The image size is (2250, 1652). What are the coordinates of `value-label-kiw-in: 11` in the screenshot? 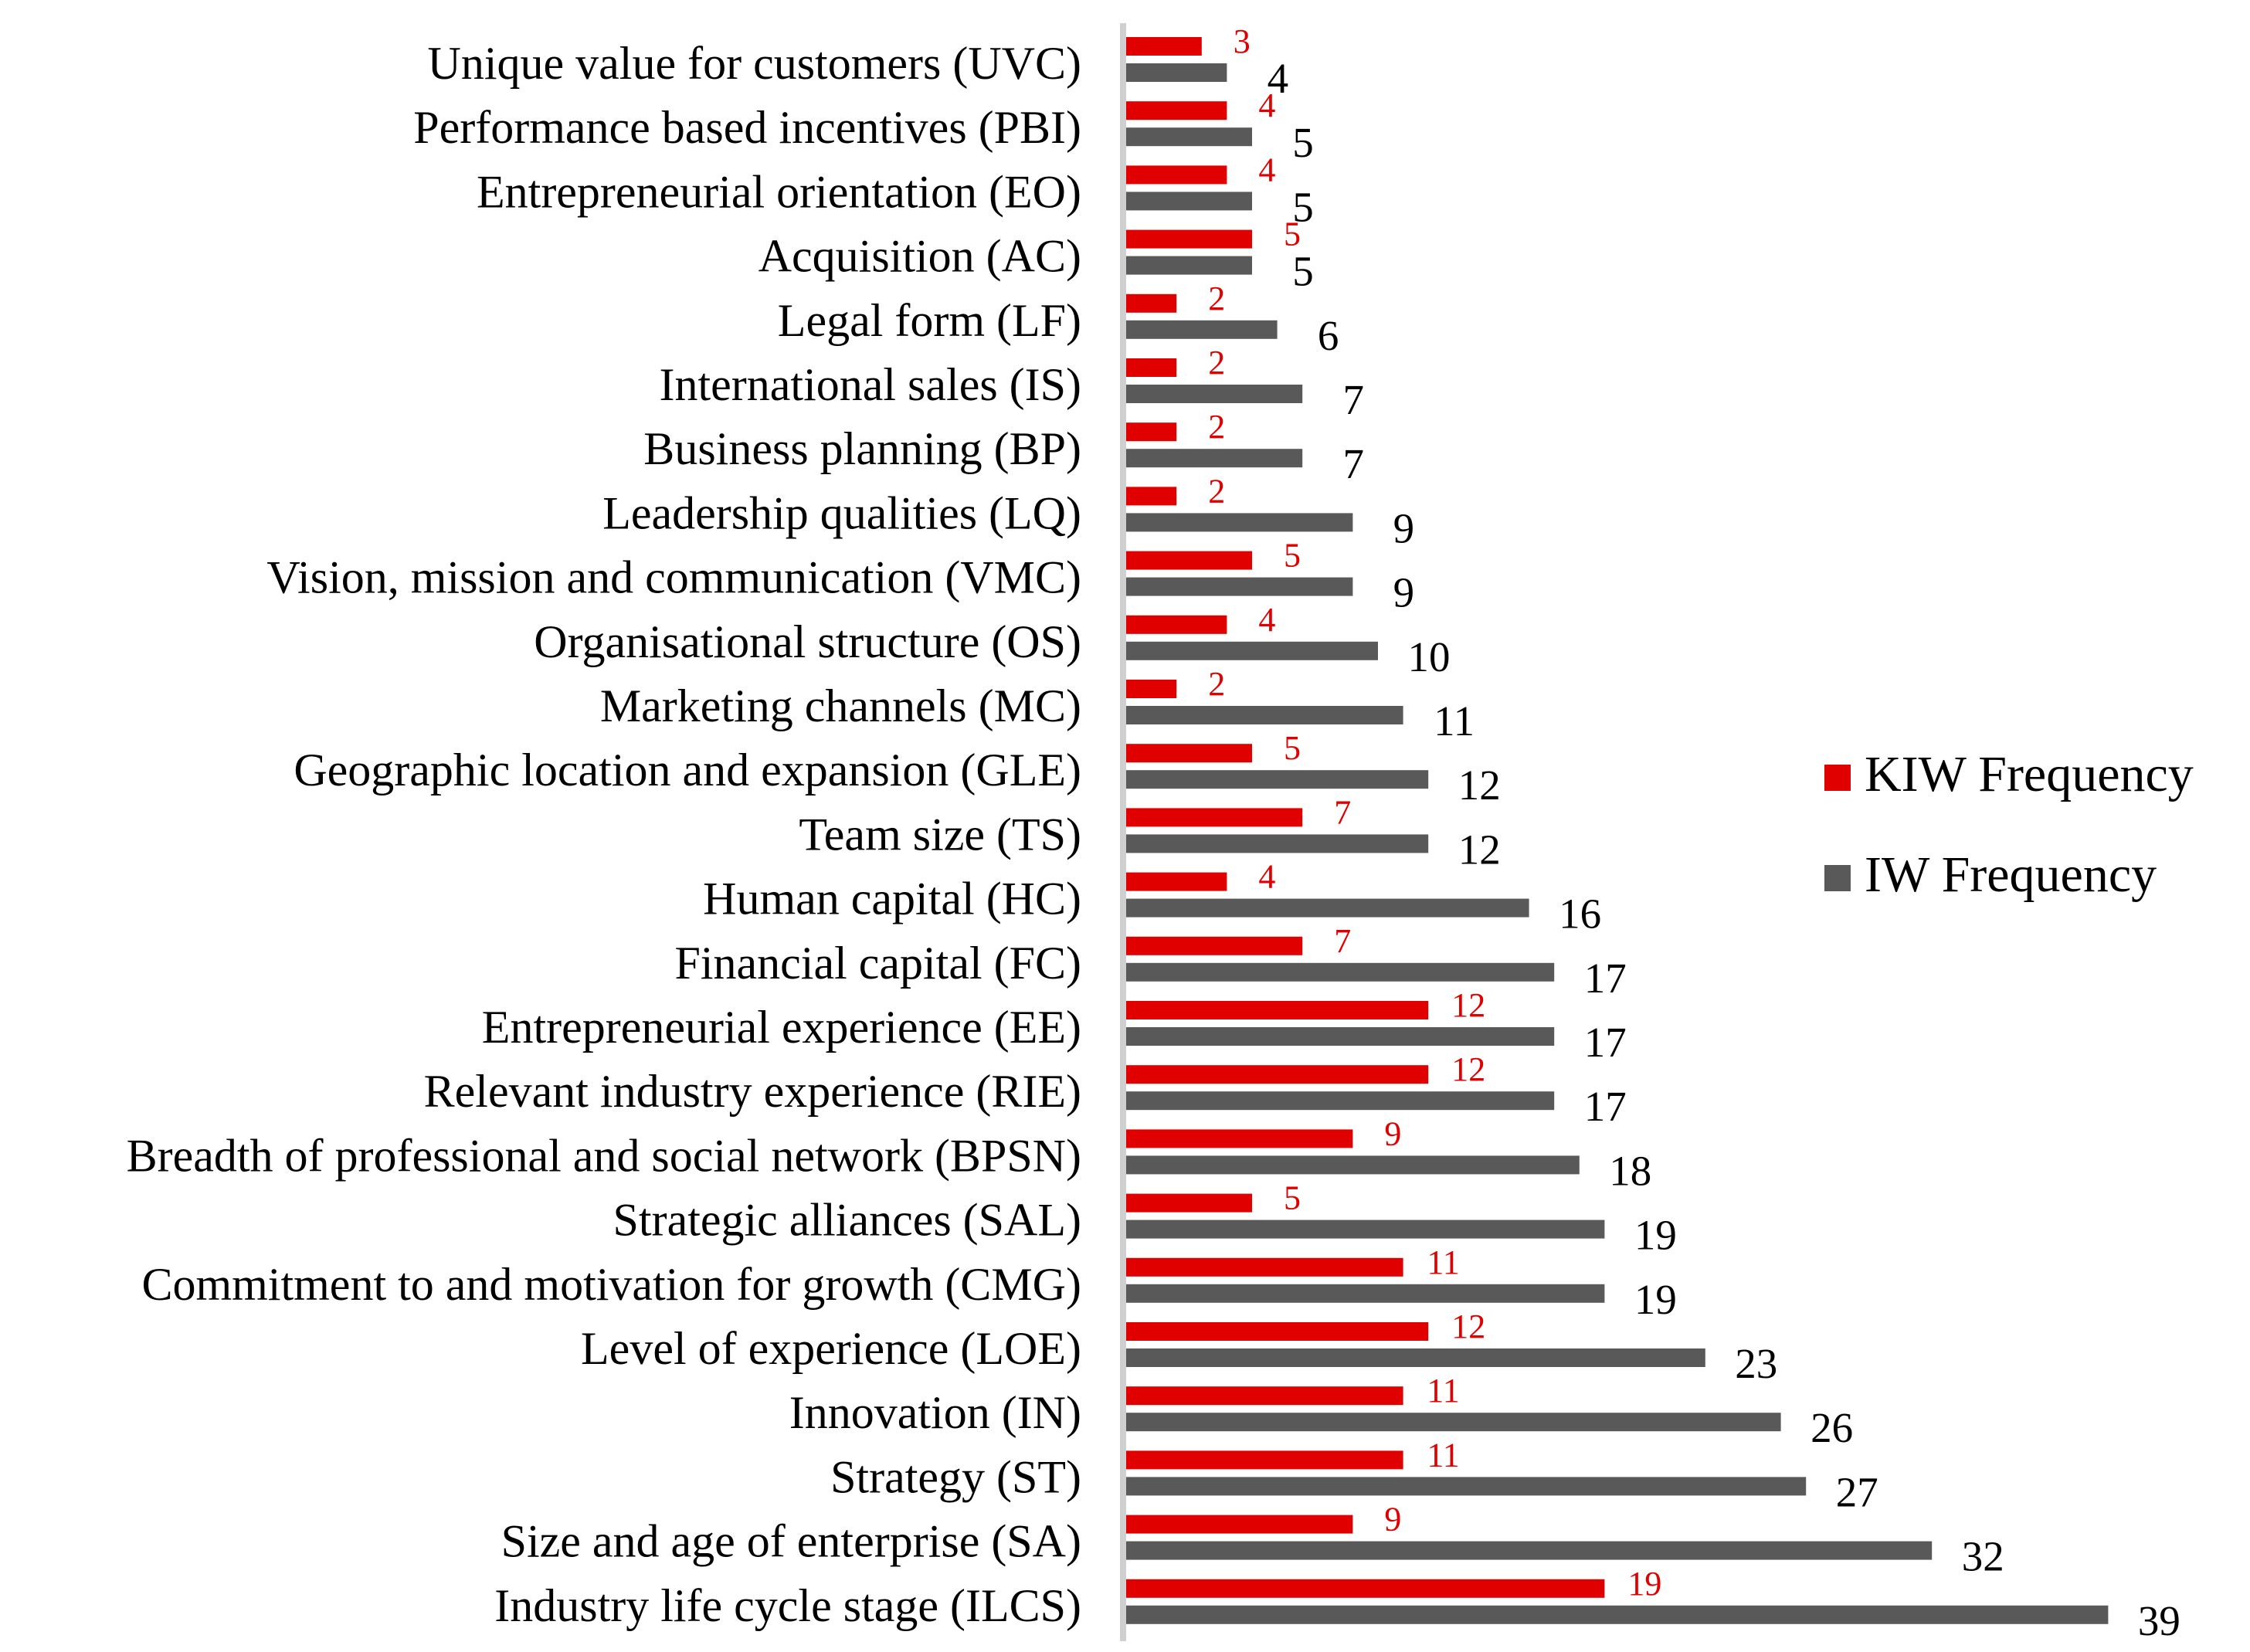 It's located at (1443, 1390).